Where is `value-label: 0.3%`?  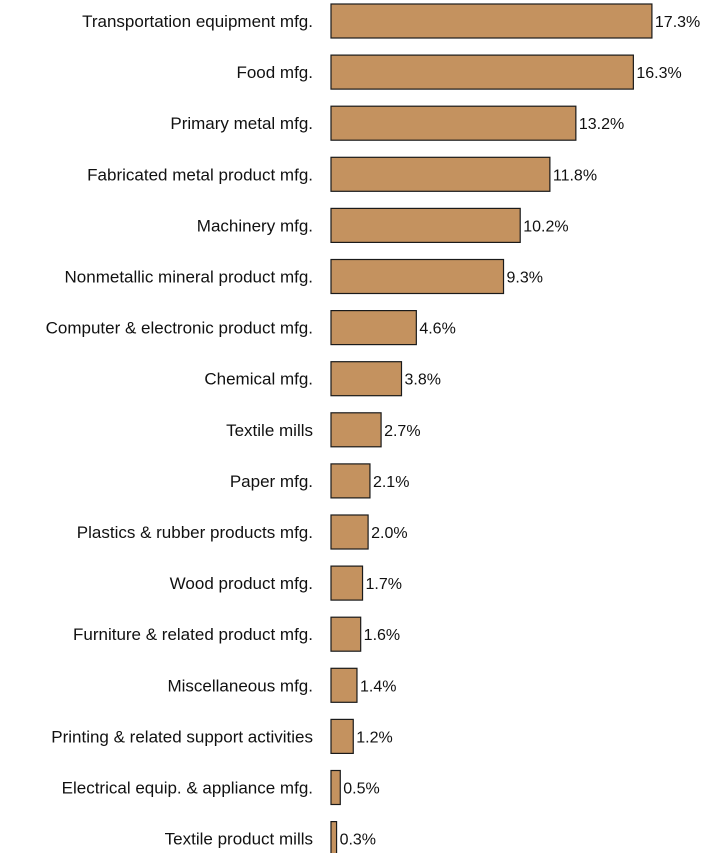 value-label: 0.3% is located at coordinates (358, 840).